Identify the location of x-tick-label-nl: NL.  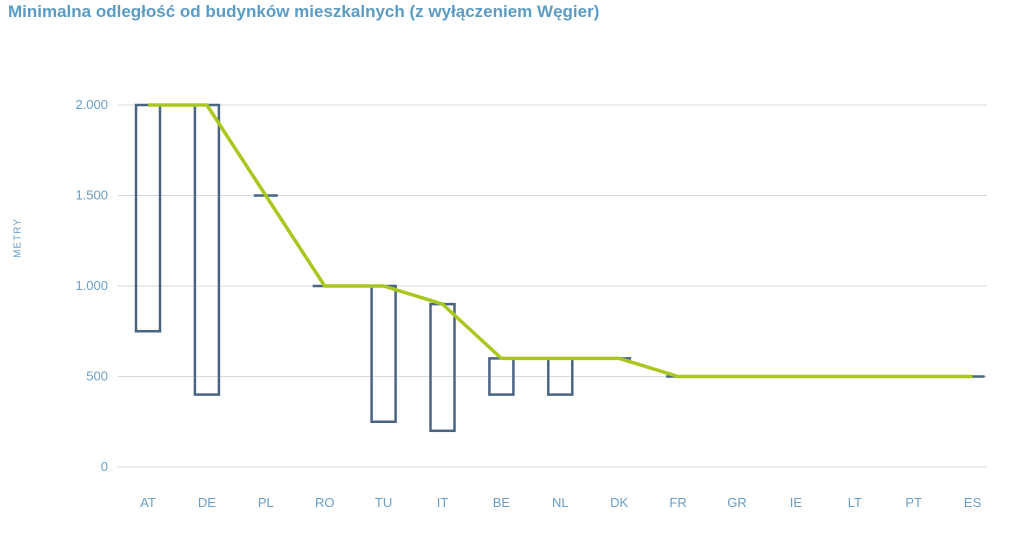
(560, 502).